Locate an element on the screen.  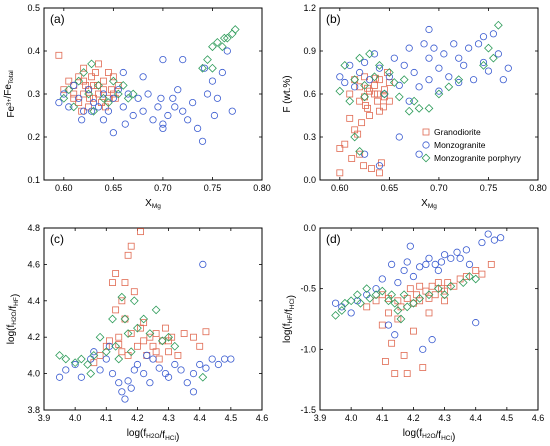
x-tick-label: 4.5 is located at coordinates (231, 418).